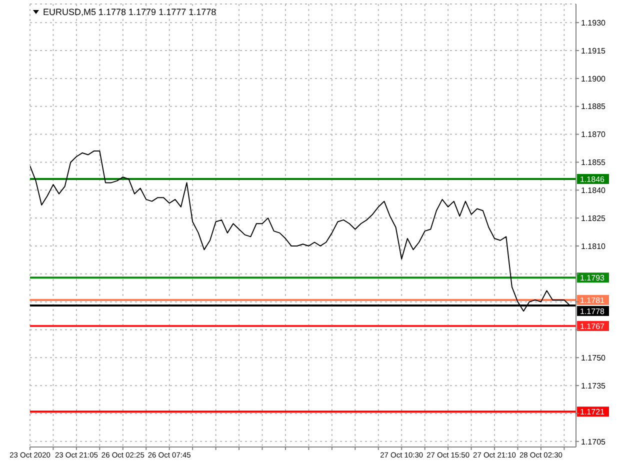 The image size is (620, 465). Describe the element at coordinates (593, 218) in the screenshot. I see `y-tick-label: 1.1825` at that location.